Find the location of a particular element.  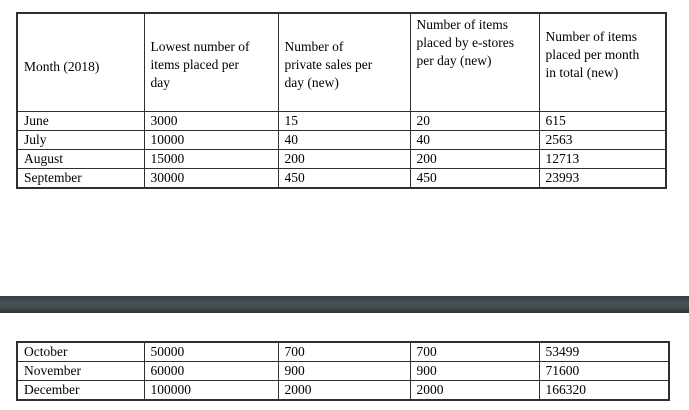

table-cell: 15 is located at coordinates (344, 120).